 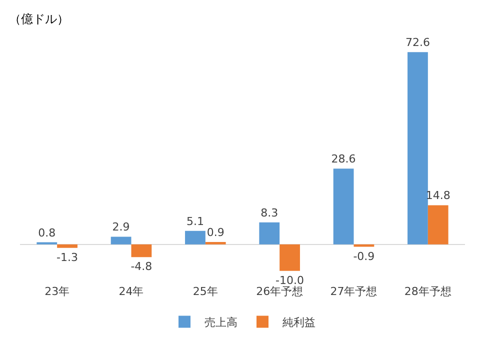 I want to click on data-label: 5.1, so click(x=195, y=221).